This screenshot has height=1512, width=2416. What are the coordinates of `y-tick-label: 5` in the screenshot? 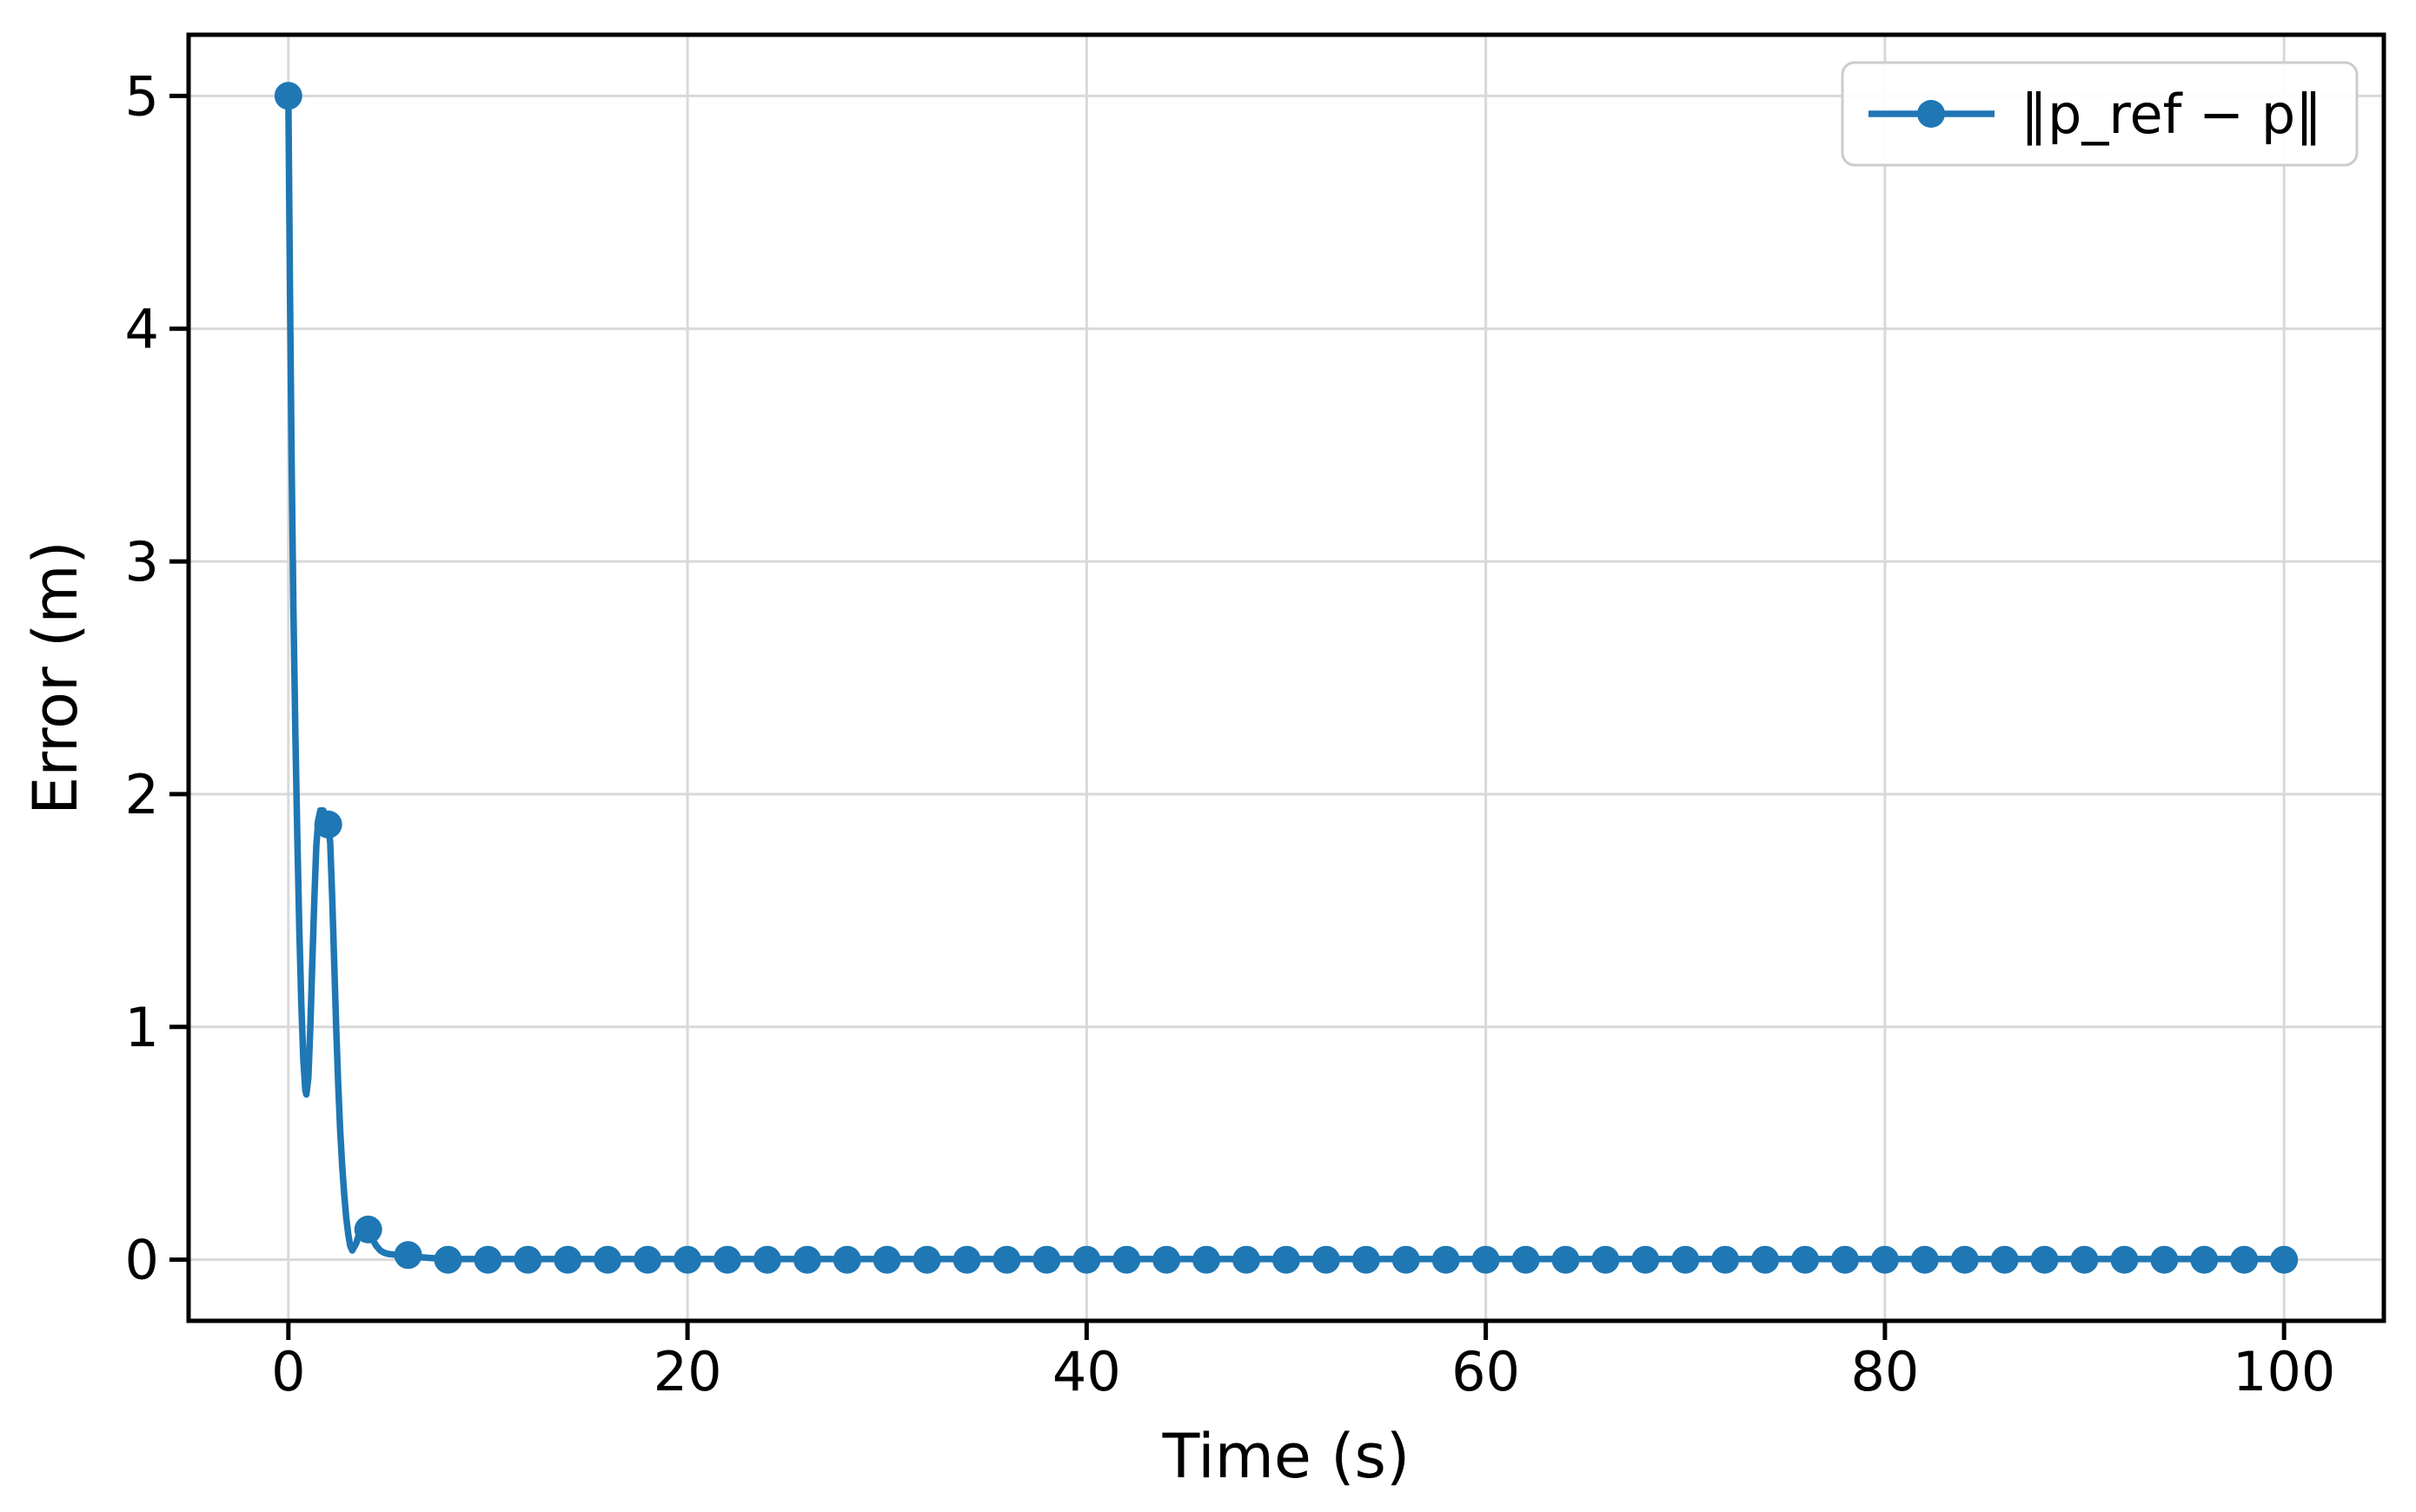 It's located at (142, 96).